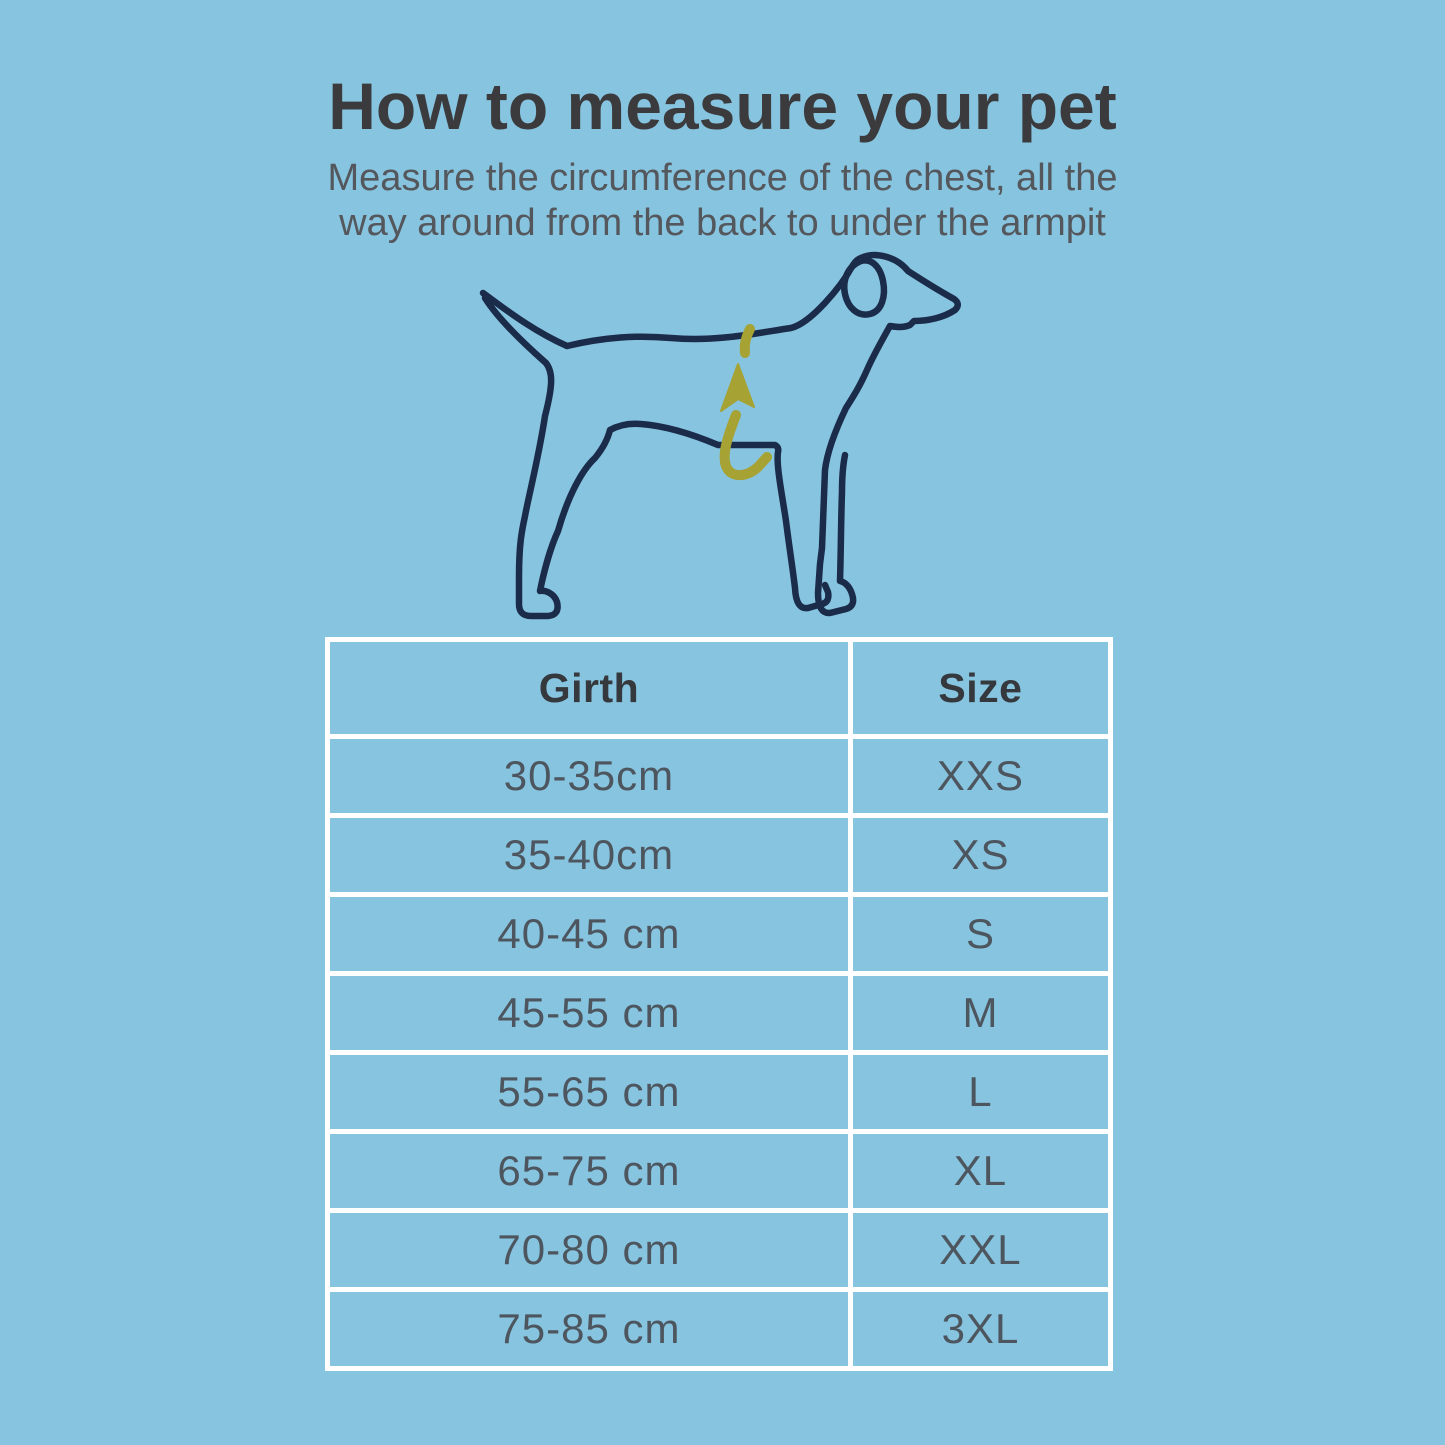 The image size is (1445, 1445). I want to click on table-row: 65-75 cm XL, so click(719, 1168).